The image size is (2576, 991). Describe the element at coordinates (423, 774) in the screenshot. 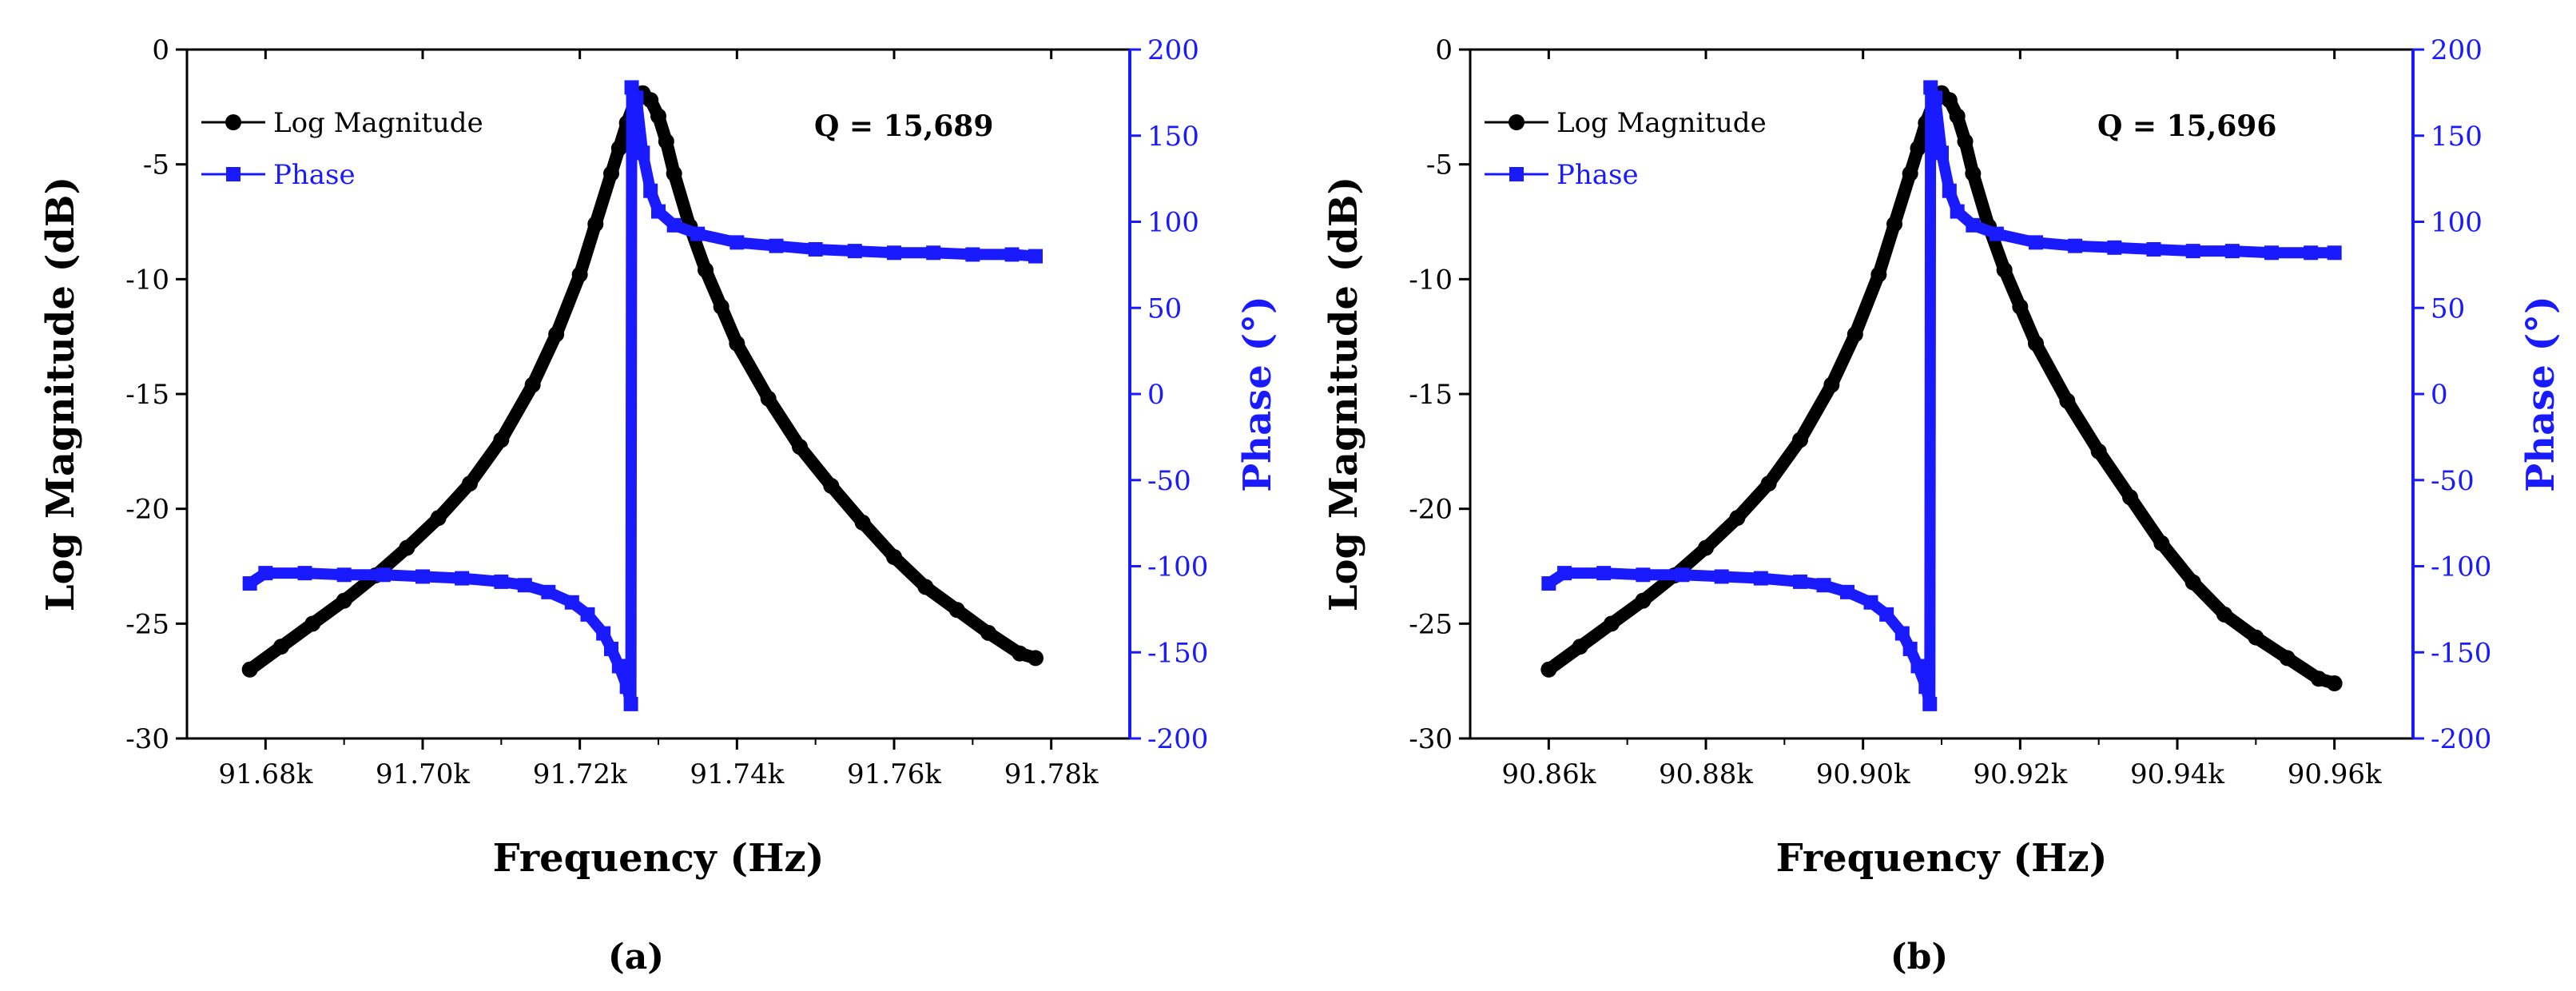

I see `x-tick-label: 91.70k` at that location.